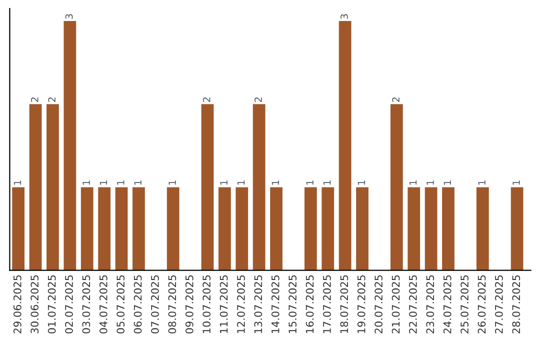 Image resolution: width=540 pixels, height=340 pixels. Describe the element at coordinates (258, 304) in the screenshot. I see `x-tick-label: 13.07.2025` at that location.